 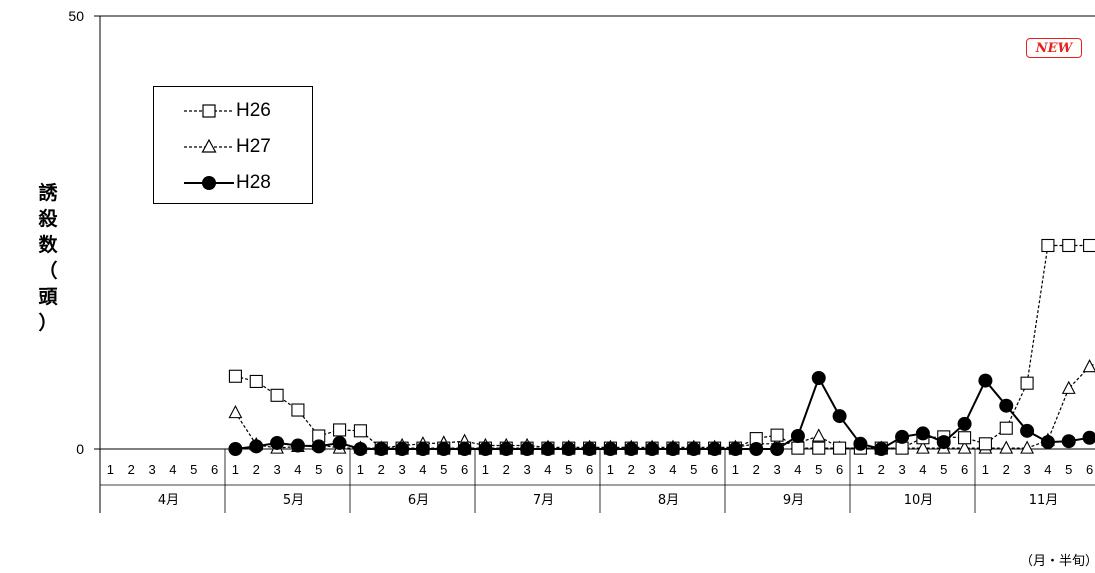 What do you see at coordinates (80, 449) in the screenshot?
I see `y-tick-label: 0` at bounding box center [80, 449].